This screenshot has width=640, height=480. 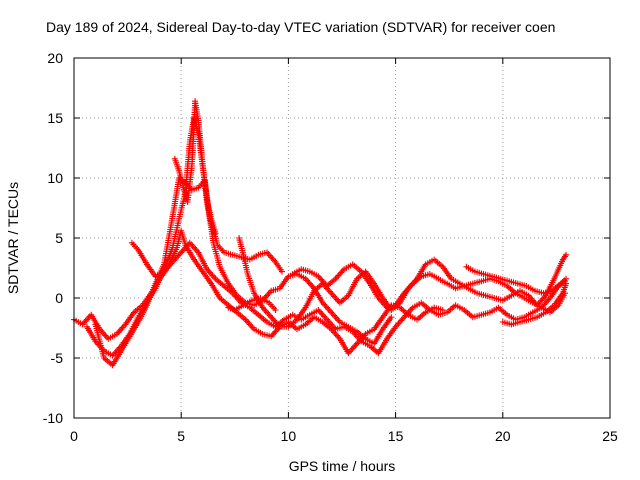 I want to click on y-tick-label: 15, so click(x=55, y=118).